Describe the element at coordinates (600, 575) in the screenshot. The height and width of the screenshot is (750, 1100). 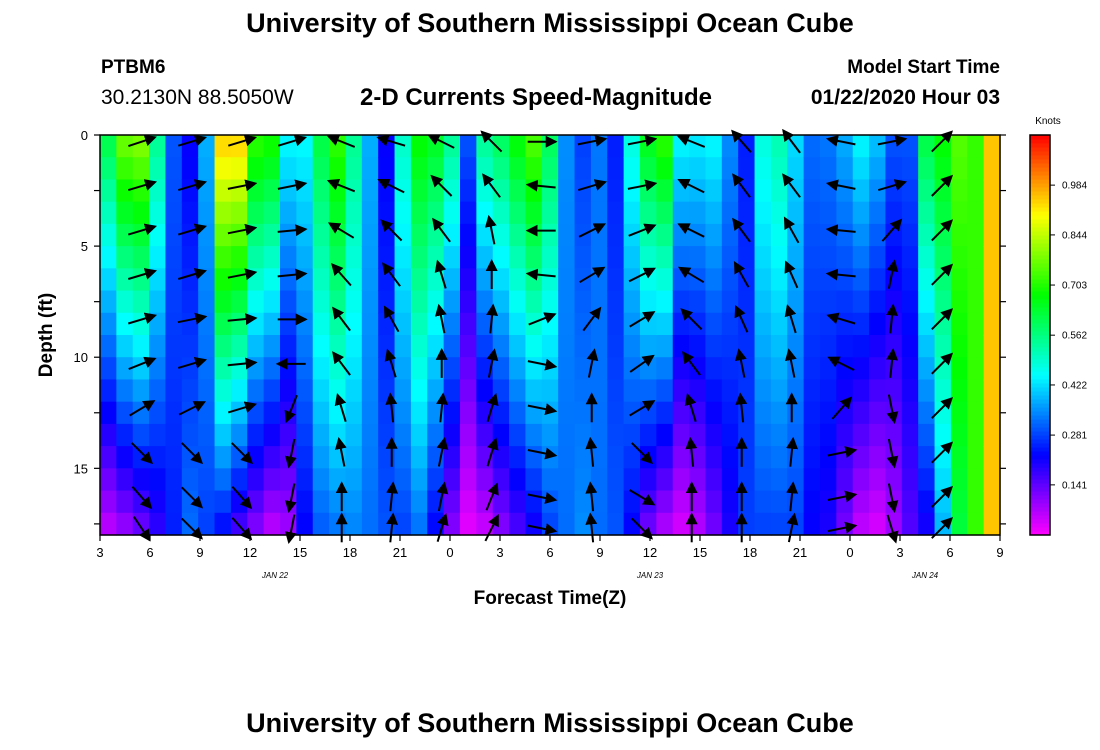
I see `date-labels: JAN 22 JAN 23 JAN 24` at that location.